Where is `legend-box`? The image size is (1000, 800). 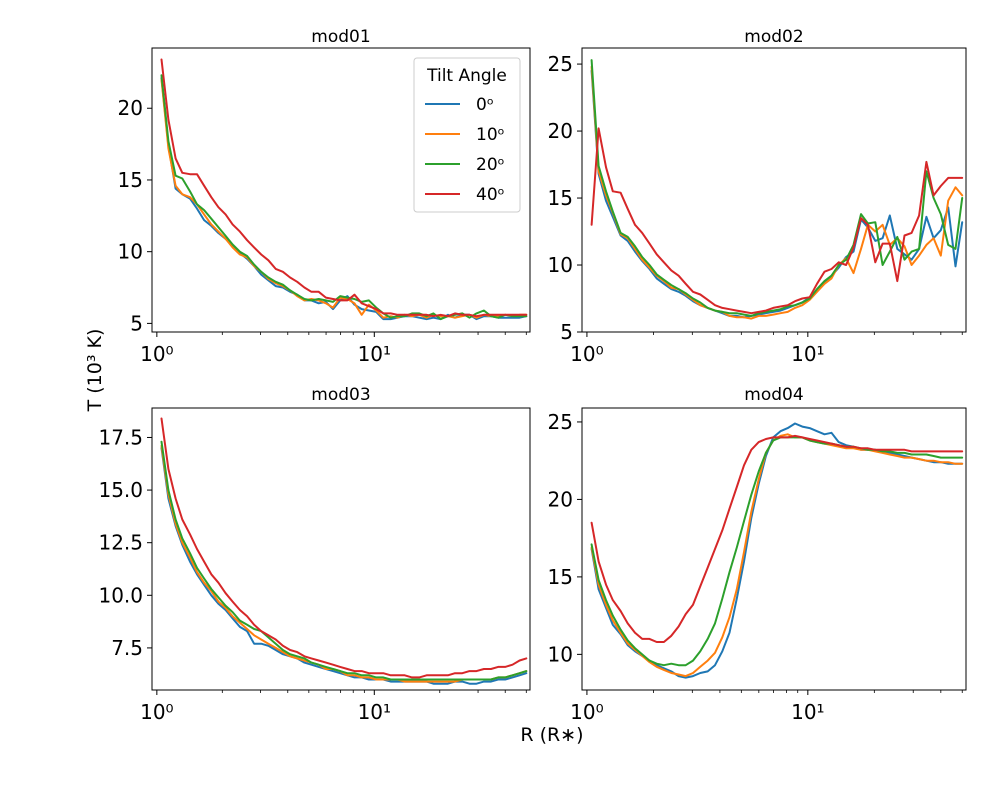
legend-box is located at coordinates (467, 135).